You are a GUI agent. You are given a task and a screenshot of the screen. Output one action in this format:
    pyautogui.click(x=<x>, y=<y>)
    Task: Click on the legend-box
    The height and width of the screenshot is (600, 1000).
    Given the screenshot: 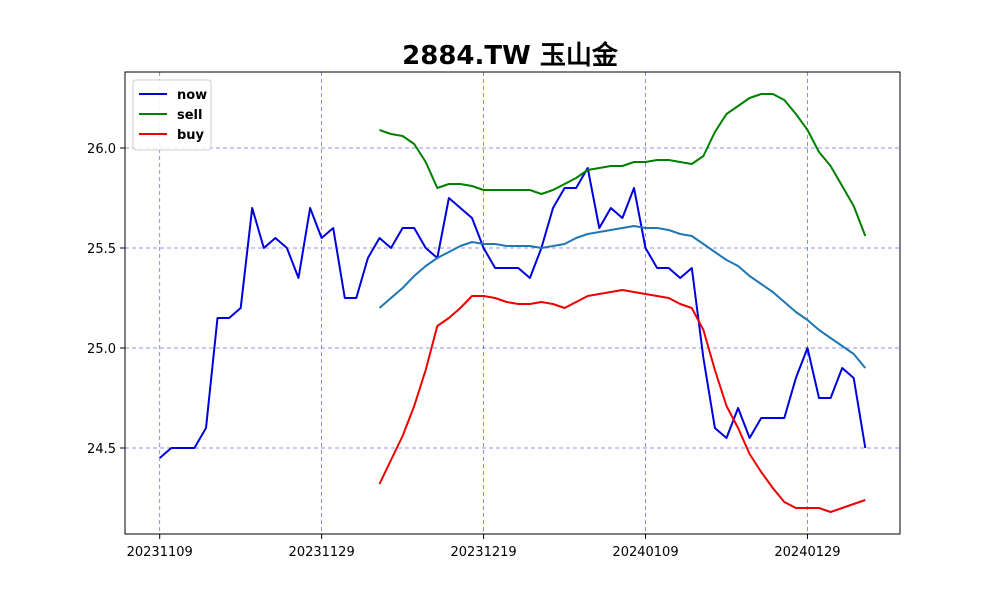 What is the action you would take?
    pyautogui.click(x=172, y=115)
    